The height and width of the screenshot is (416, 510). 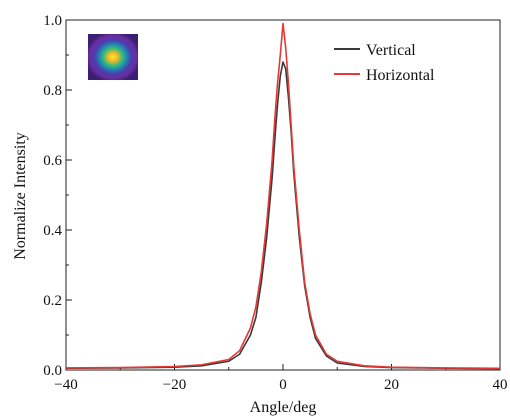 What do you see at coordinates (65, 385) in the screenshot?
I see `x-tick-label: −40` at bounding box center [65, 385].